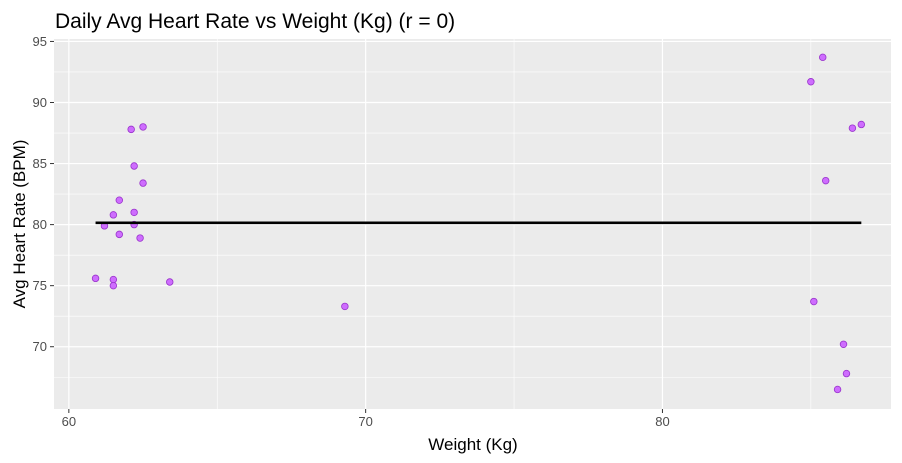  Describe the element at coordinates (40, 285) in the screenshot. I see `y-tick-label: 75` at that location.